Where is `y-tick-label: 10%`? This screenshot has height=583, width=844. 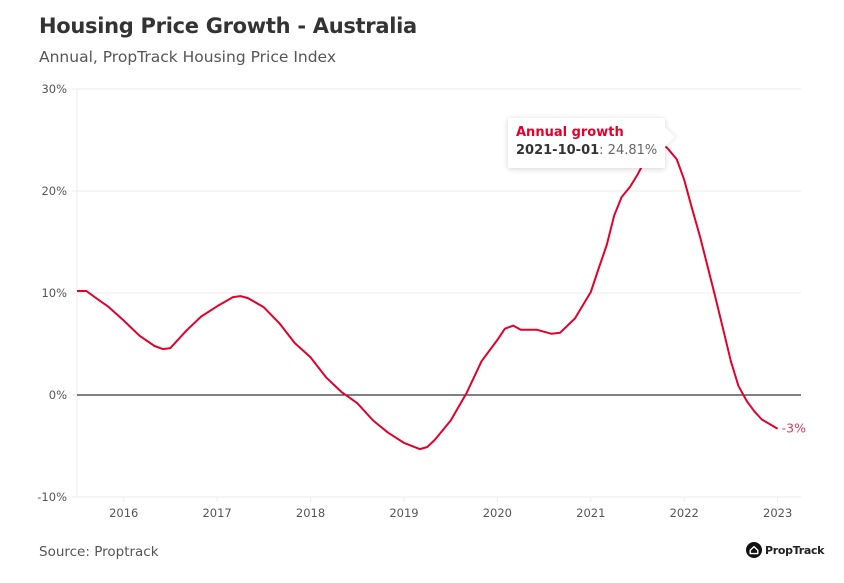
y-tick-label: 10% is located at coordinates (54, 293).